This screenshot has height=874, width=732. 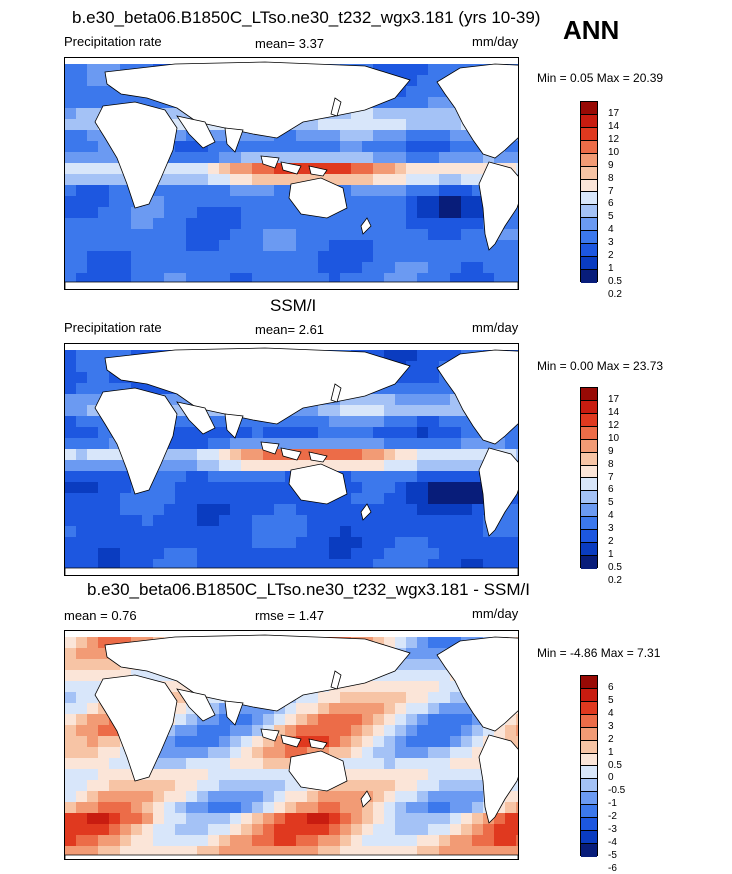 What do you see at coordinates (615, 765) in the screenshot?
I see `colorbar-tick-label: 0.5` at bounding box center [615, 765].